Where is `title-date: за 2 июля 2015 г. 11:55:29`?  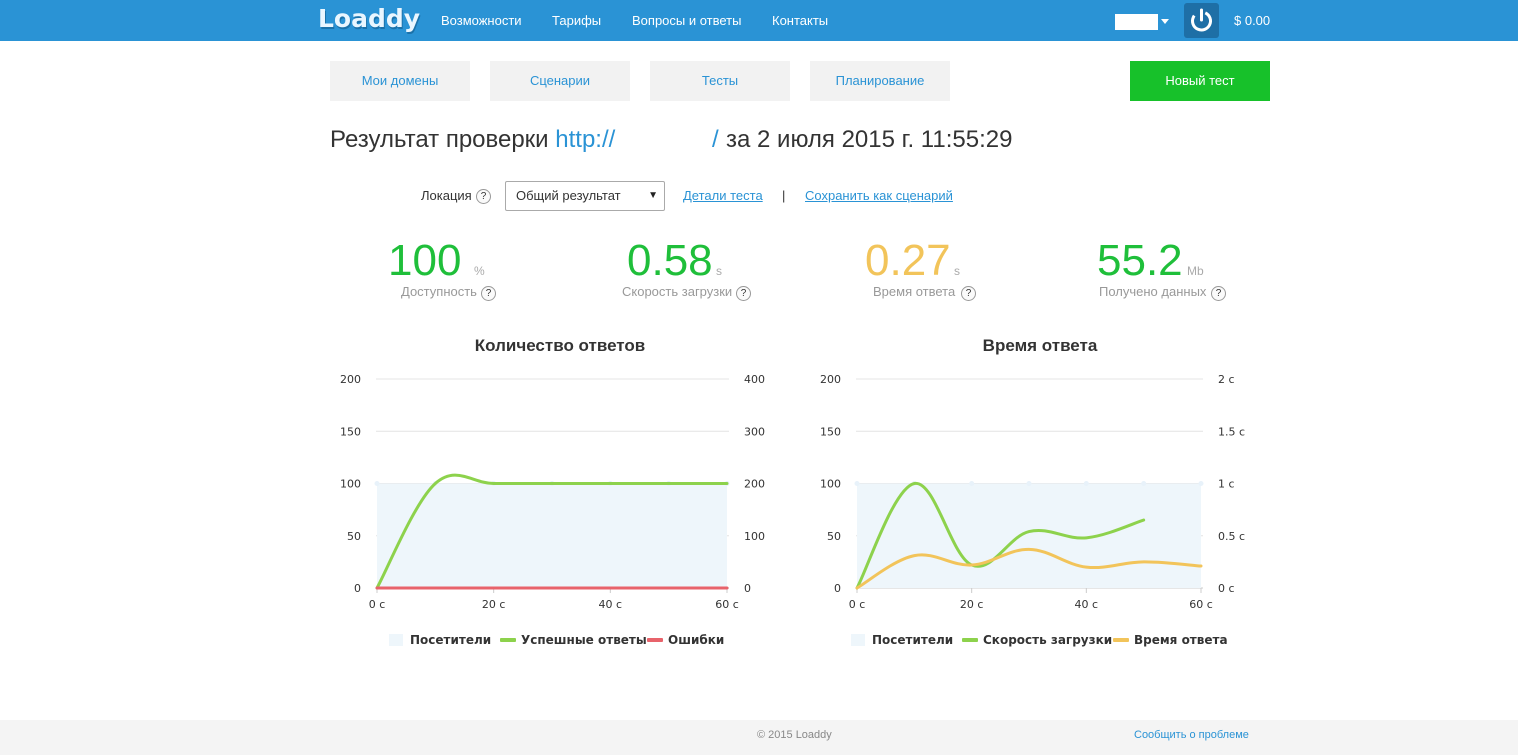 title-date: за 2 июля 2015 г. 11:55:29 is located at coordinates (869, 139).